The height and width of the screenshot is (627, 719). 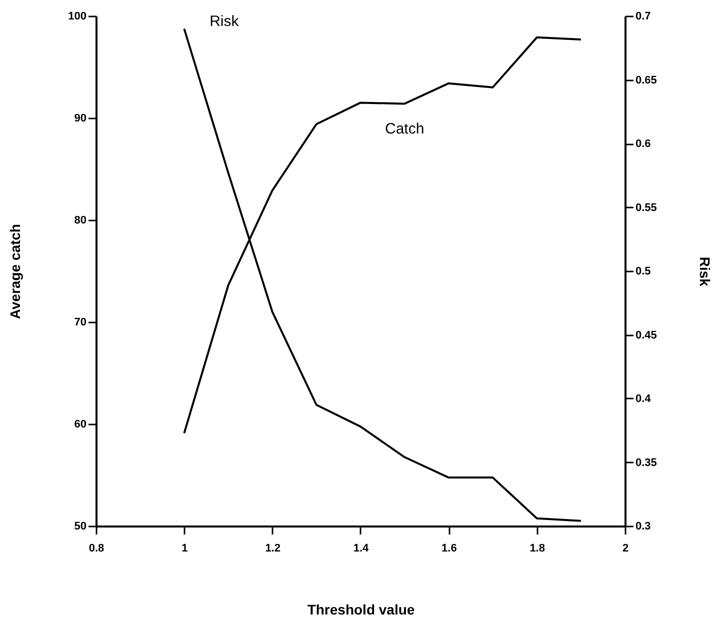 What do you see at coordinates (361, 610) in the screenshot?
I see `x-axis-title: Threshold value` at bounding box center [361, 610].